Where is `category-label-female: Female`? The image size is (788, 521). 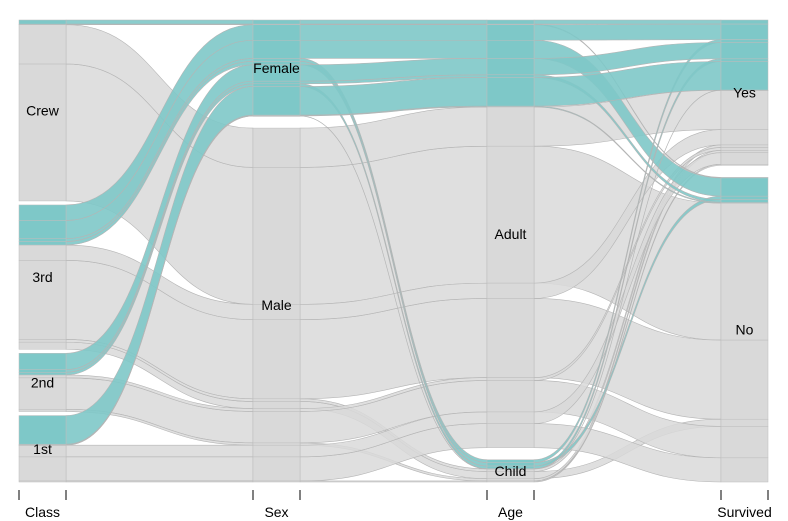
category-label-female: Female is located at coordinates (276, 68).